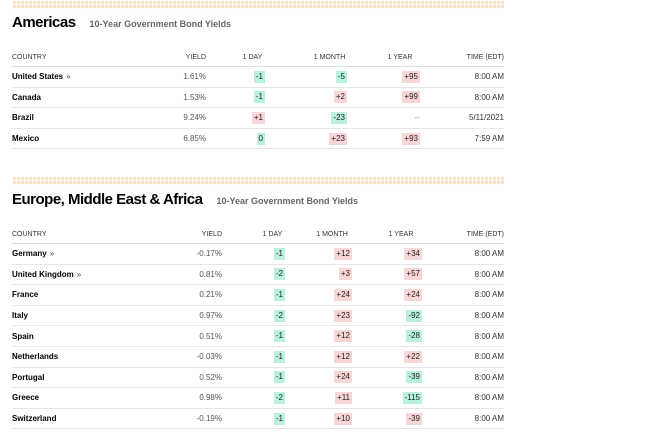 This screenshot has width=670, height=437. I want to click on 1year-change-badge: +24, so click(413, 294).